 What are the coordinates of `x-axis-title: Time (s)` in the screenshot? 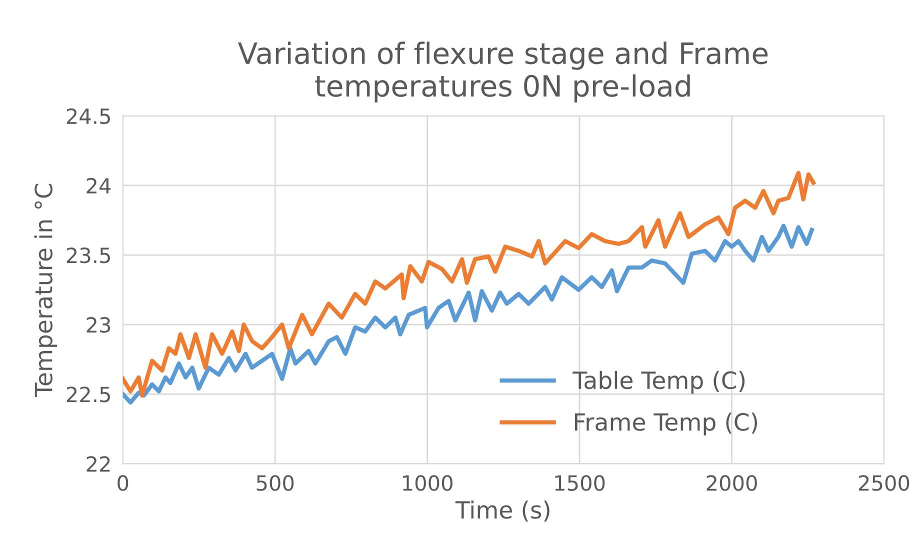 It's located at (502, 511).